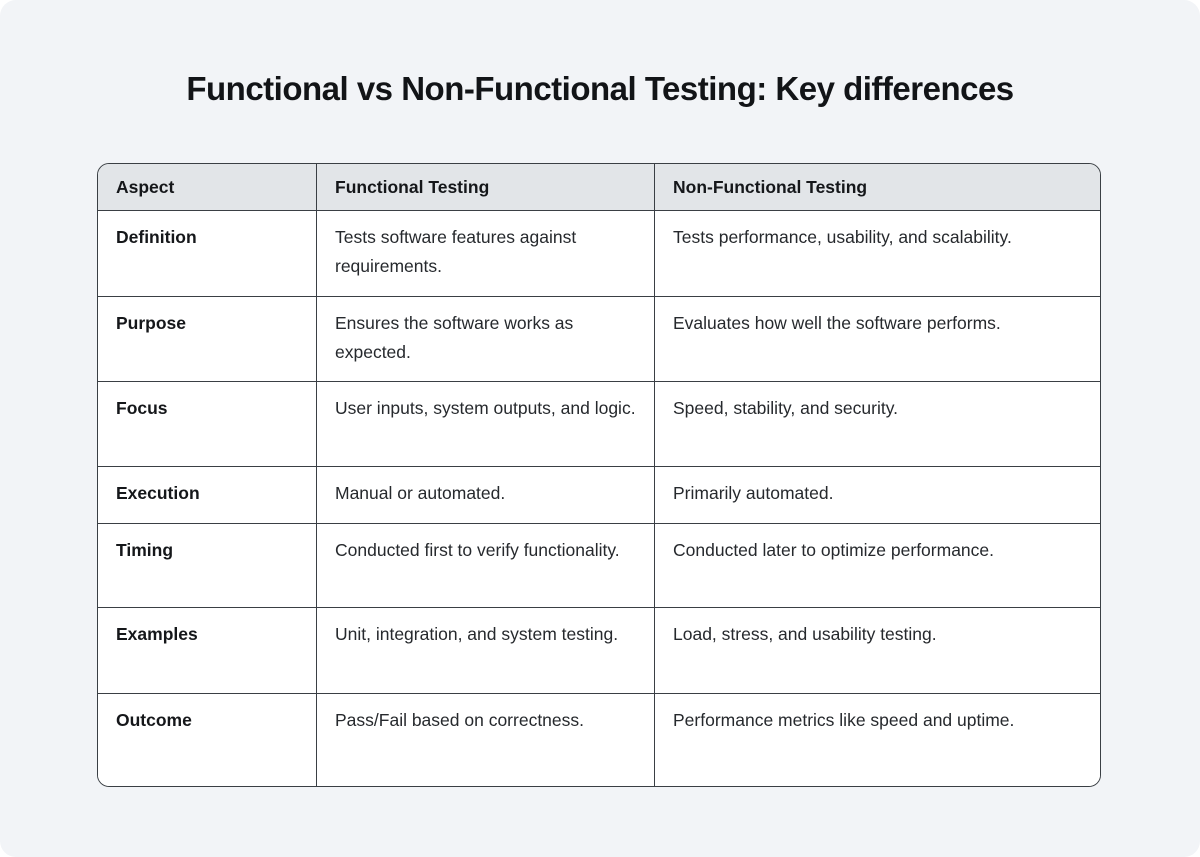 The width and height of the screenshot is (1200, 857). What do you see at coordinates (485, 423) in the screenshot?
I see `row-focus-functional: User inputs, system outputs, and logic.` at bounding box center [485, 423].